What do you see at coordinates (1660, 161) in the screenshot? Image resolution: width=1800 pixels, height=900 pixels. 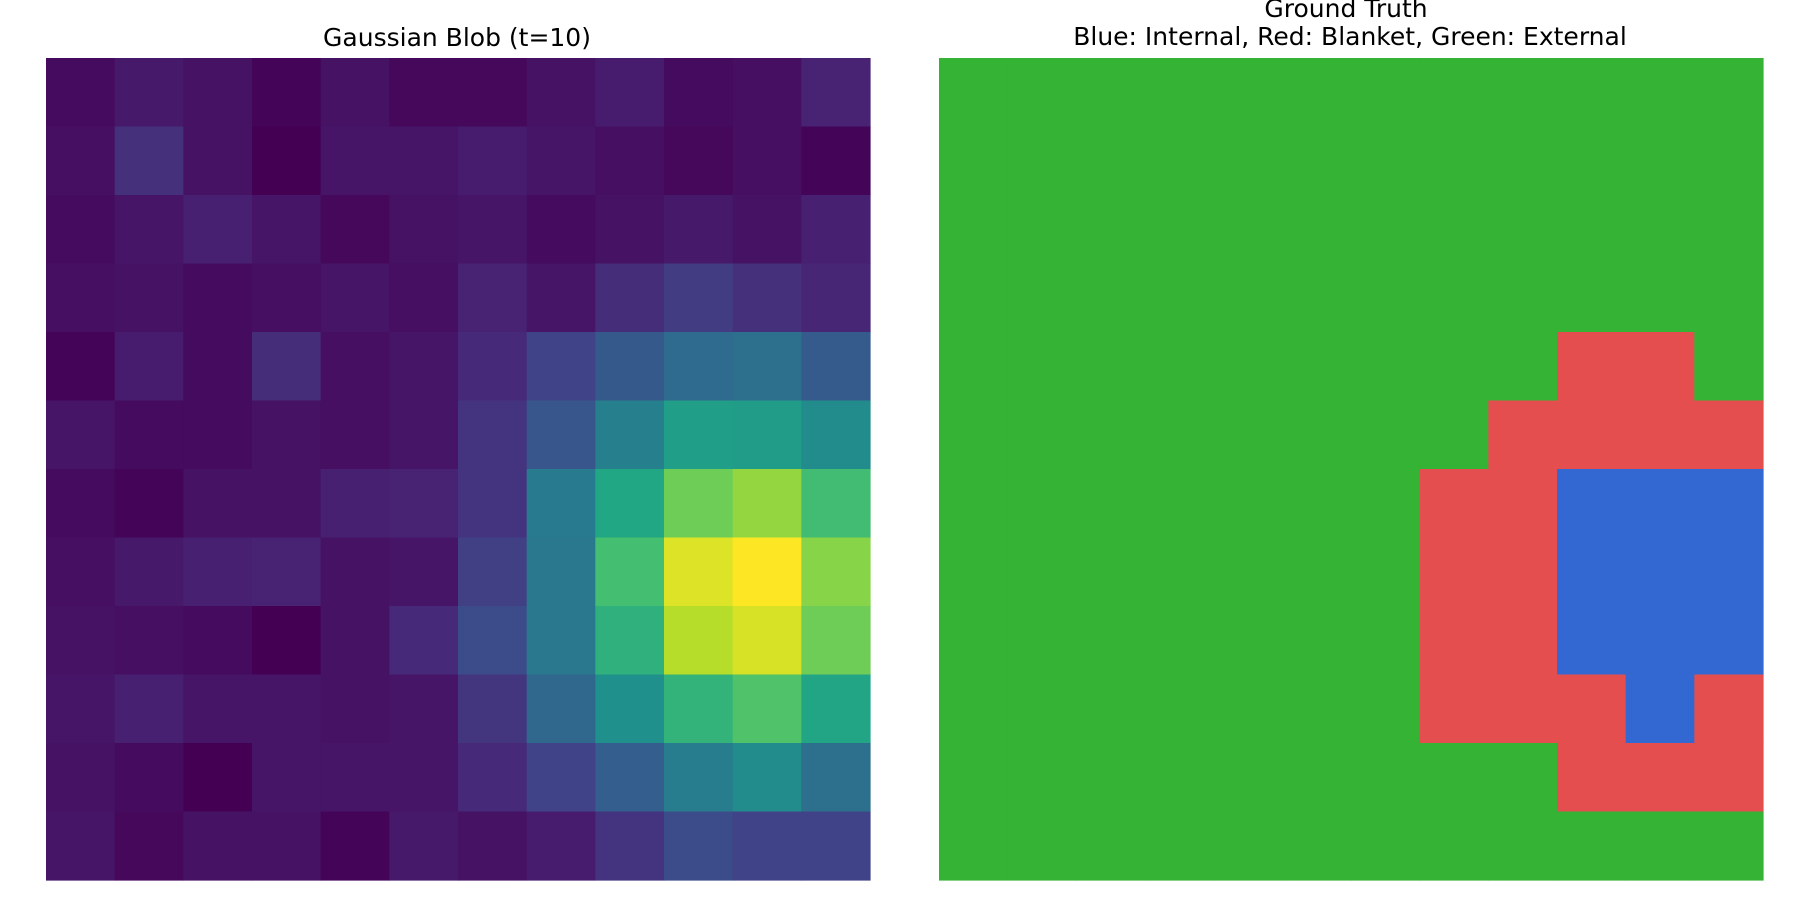 I see `truth-cell-r1-c10` at bounding box center [1660, 161].